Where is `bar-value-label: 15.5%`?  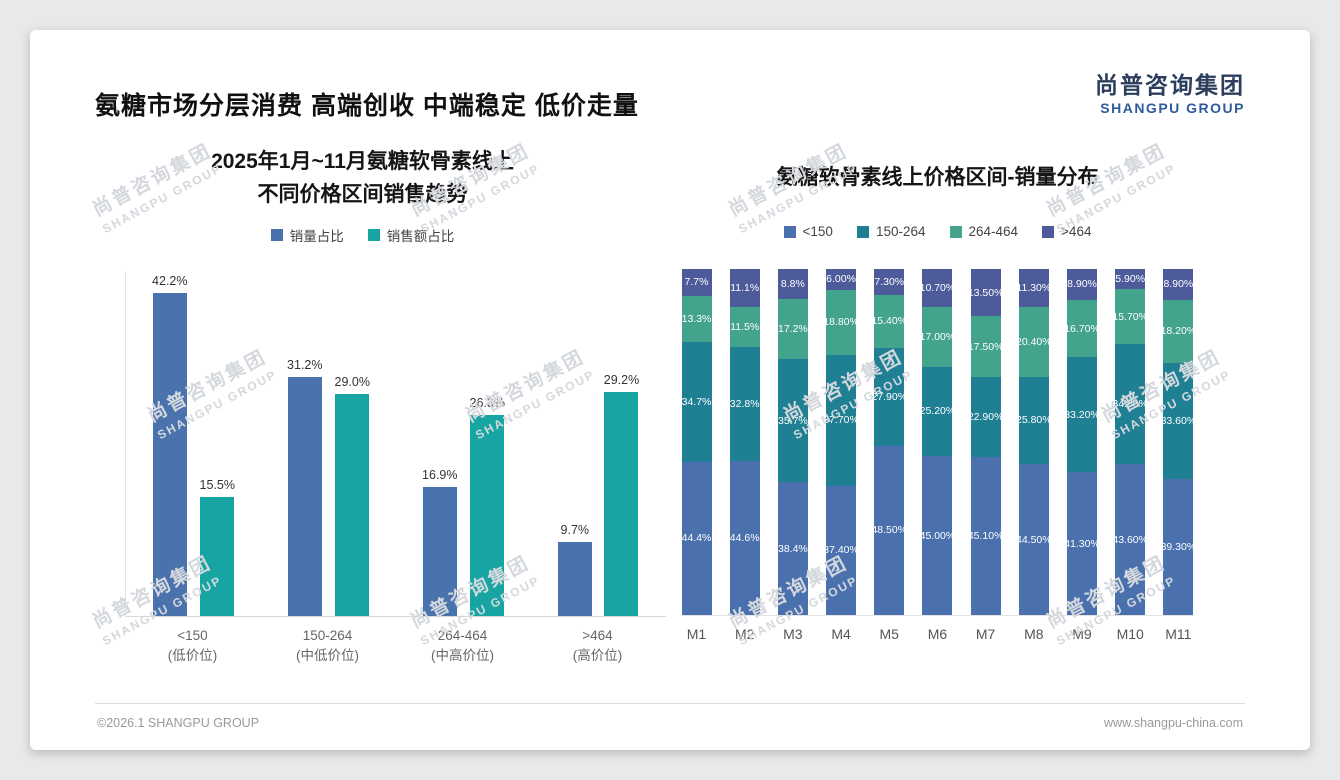
bar-value-label: 15.5% is located at coordinates (217, 485).